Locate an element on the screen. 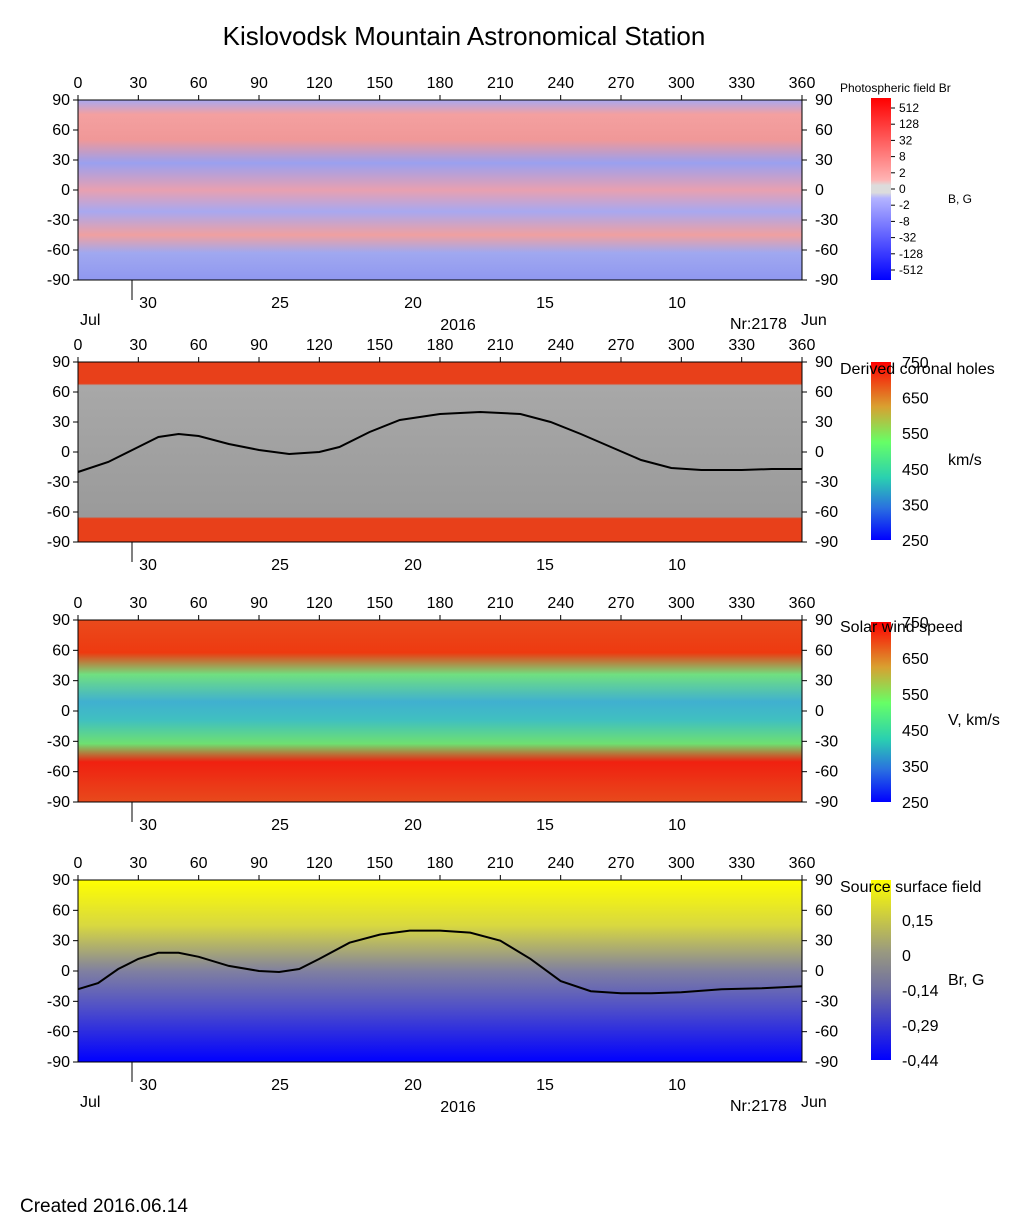 The height and width of the screenshot is (1223, 1020). legend-unit: B, G is located at coordinates (960, 199).